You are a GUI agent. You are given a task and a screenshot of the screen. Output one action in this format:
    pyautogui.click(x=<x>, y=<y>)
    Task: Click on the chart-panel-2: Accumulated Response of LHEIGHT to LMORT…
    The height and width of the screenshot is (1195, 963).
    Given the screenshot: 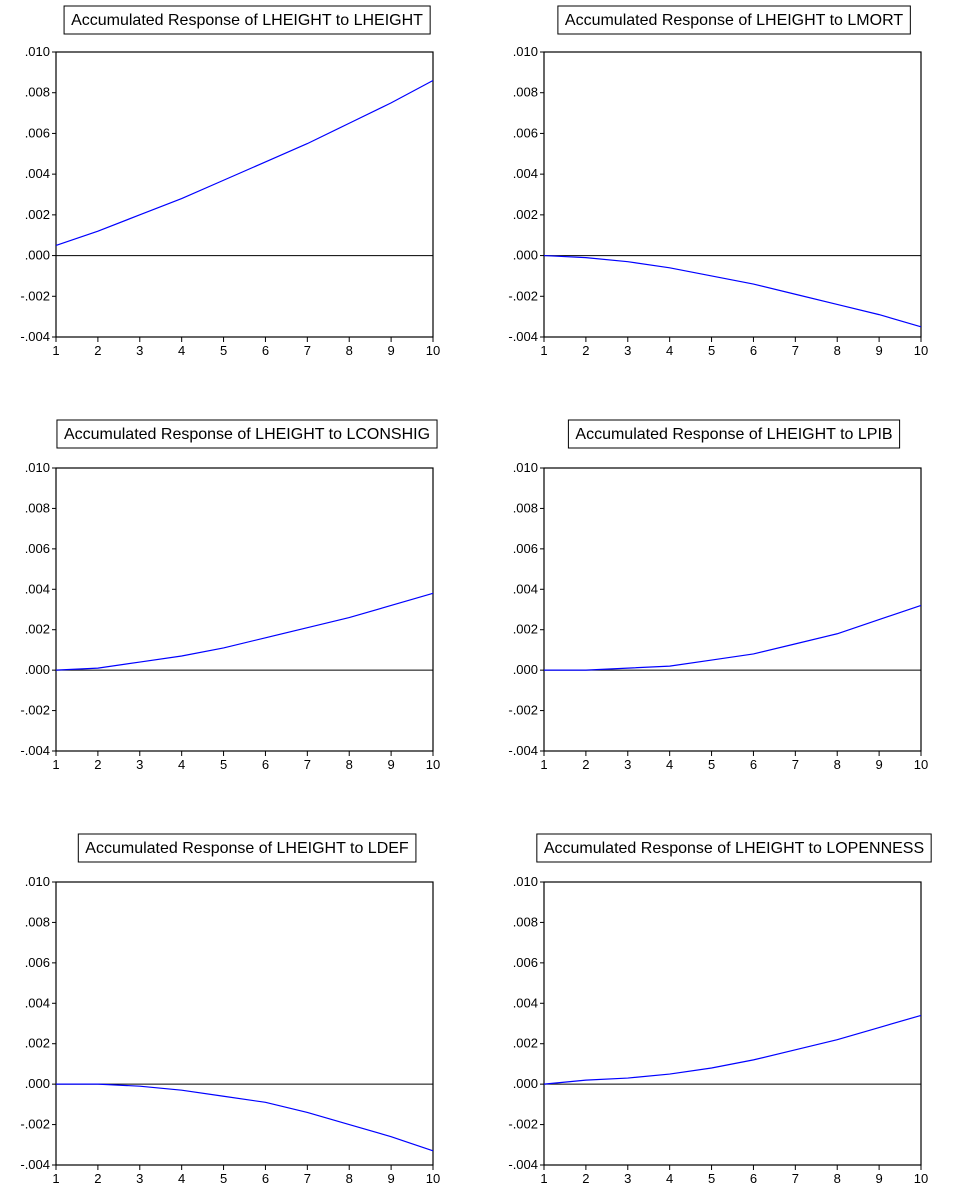 What is the action you would take?
    pyautogui.click(x=718, y=181)
    